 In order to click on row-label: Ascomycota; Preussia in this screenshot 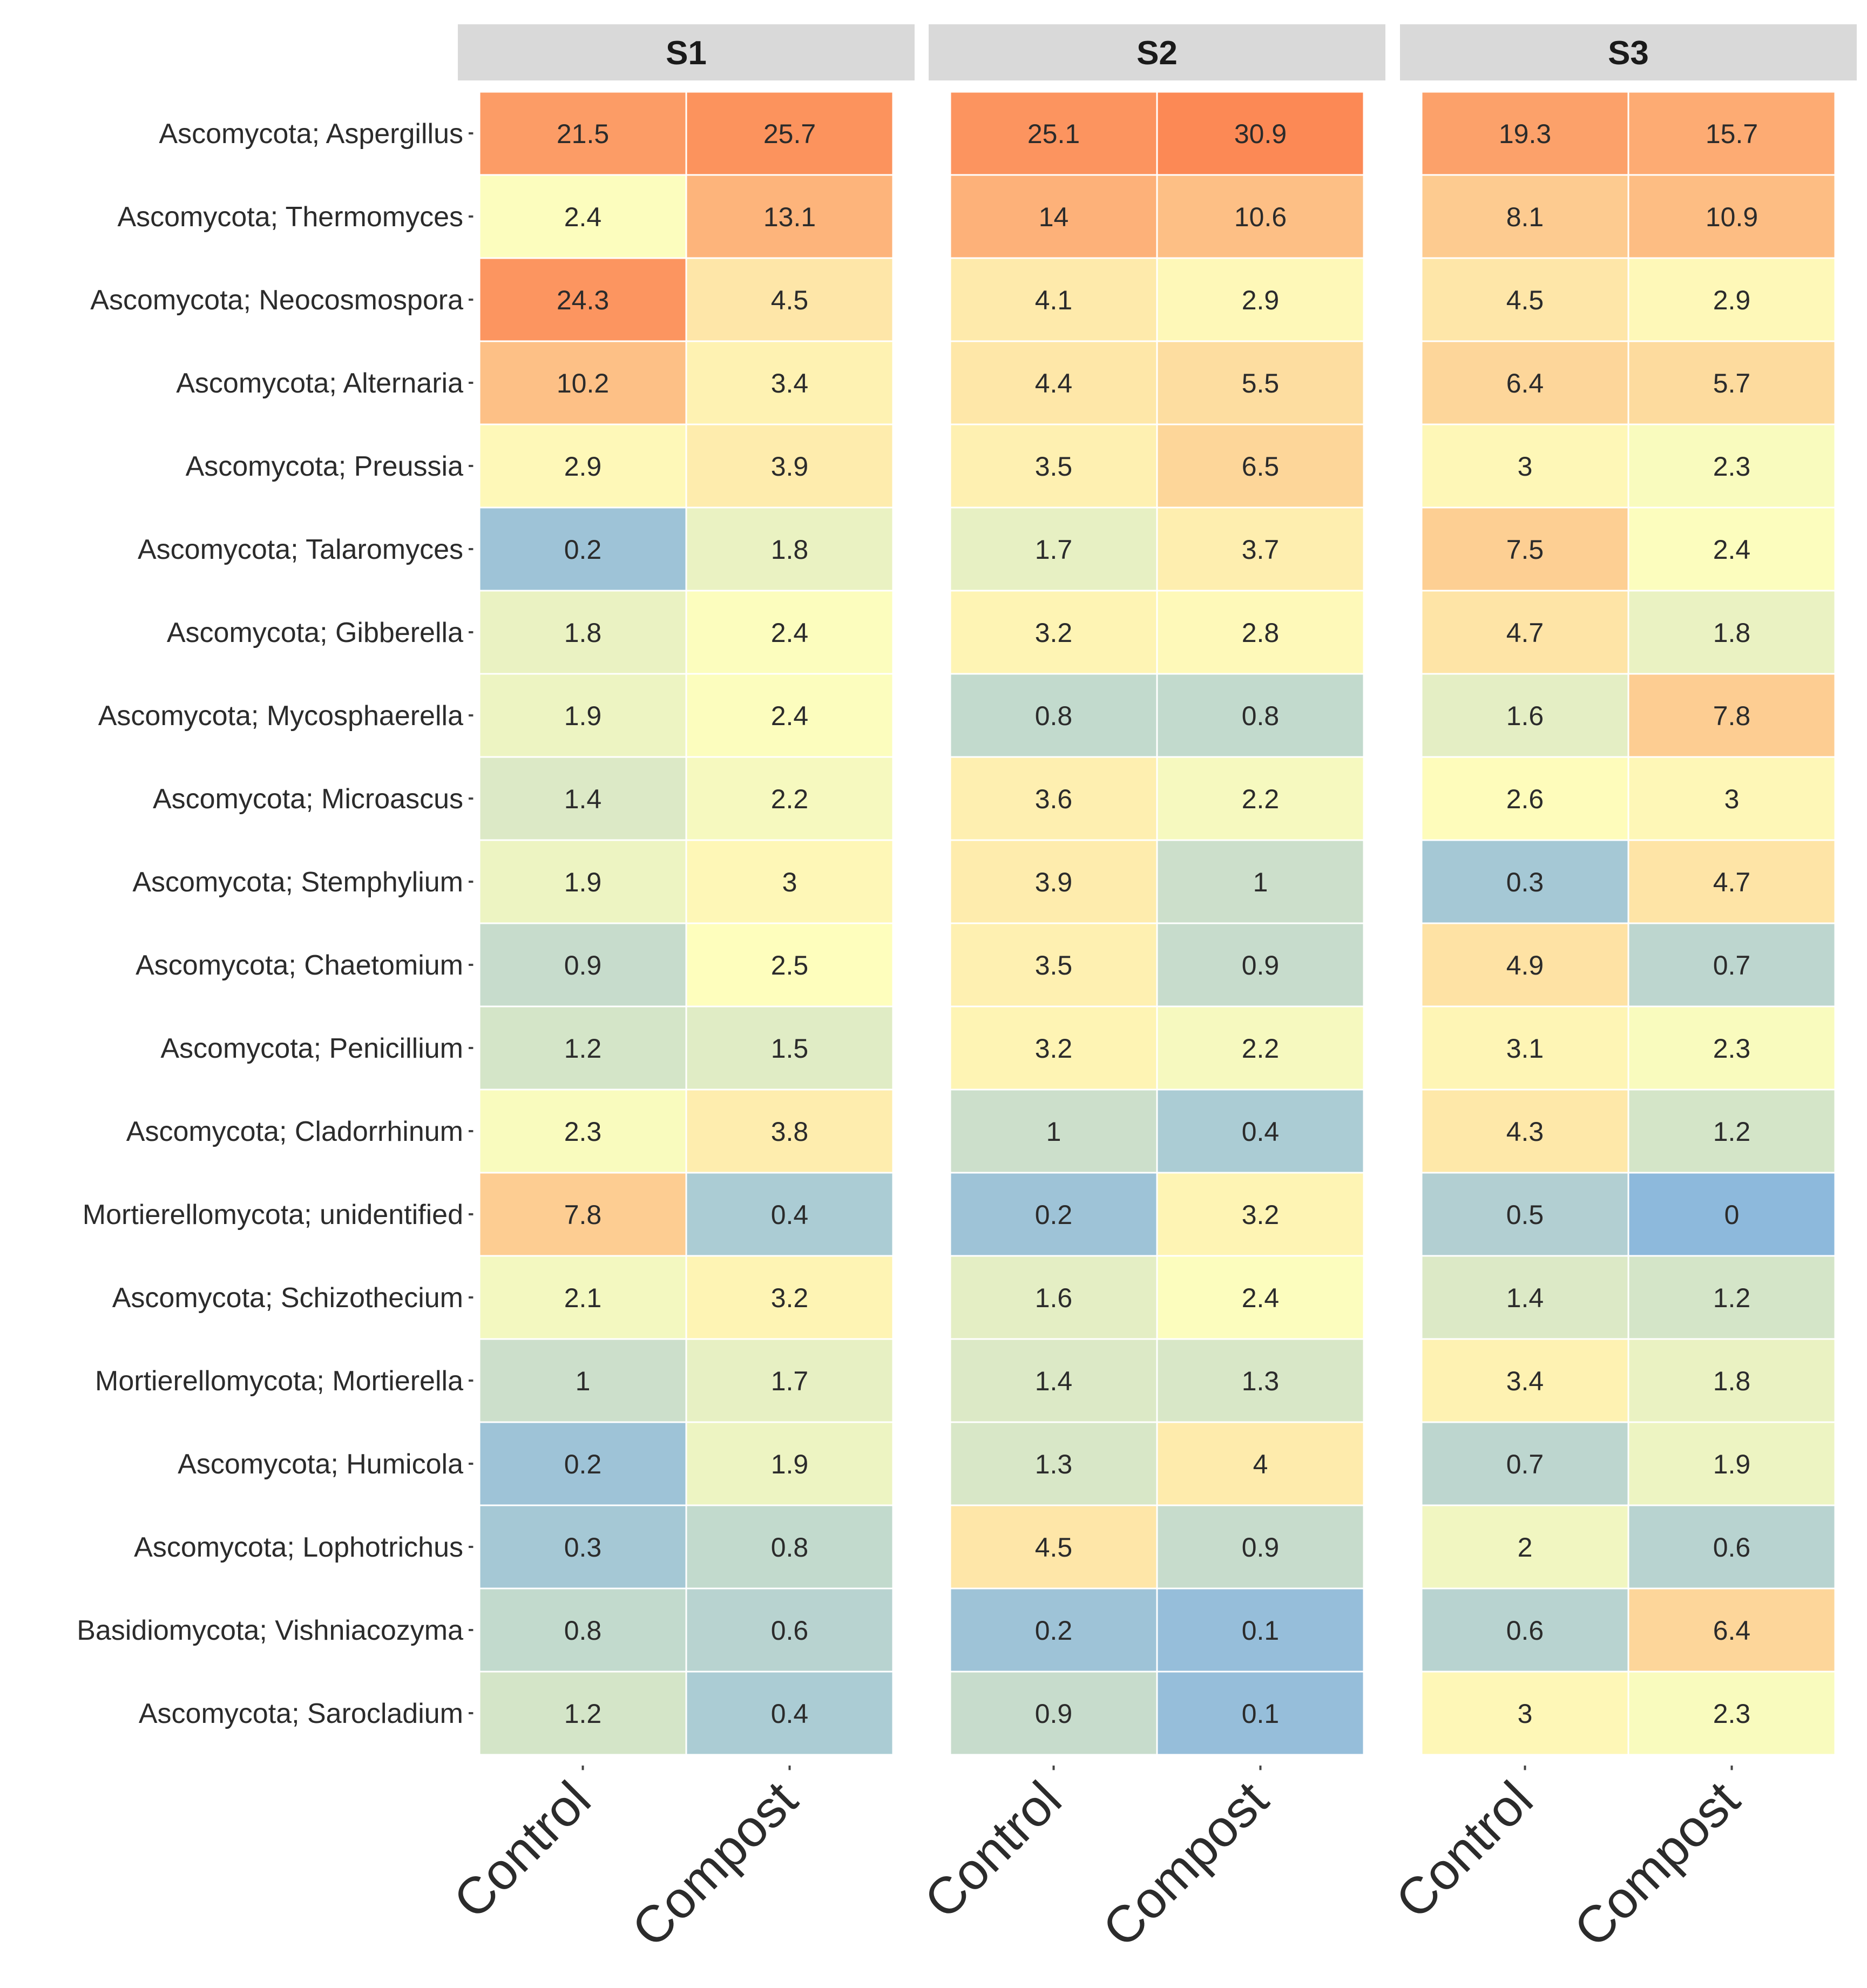, I will do `click(324, 466)`.